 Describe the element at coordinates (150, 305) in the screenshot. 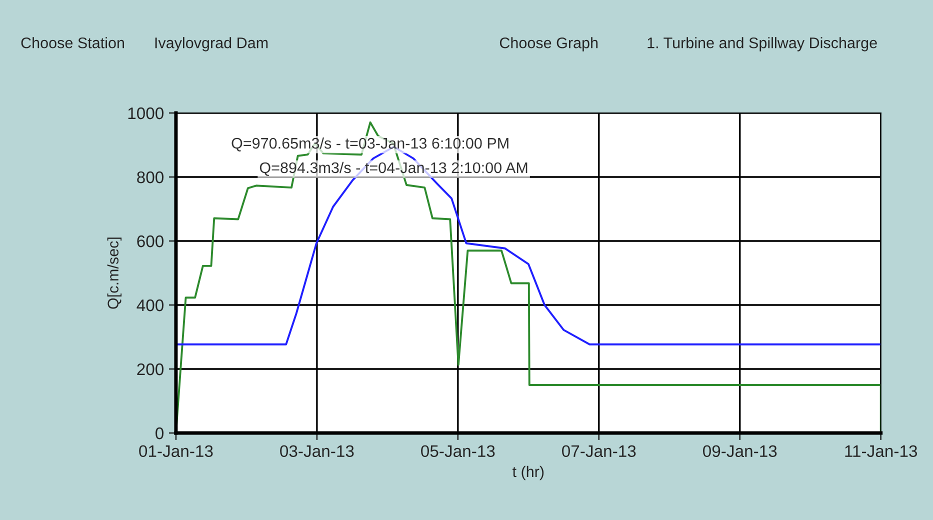

I see `y-tick-label: 400` at that location.